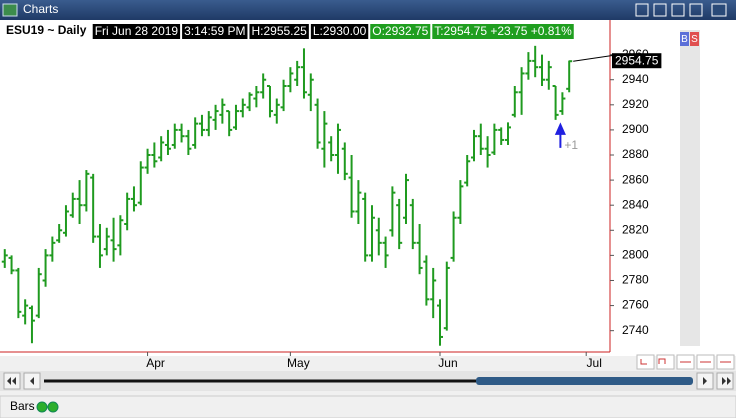 The width and height of the screenshot is (736, 418). I want to click on annotation-label: +1, so click(571, 145).